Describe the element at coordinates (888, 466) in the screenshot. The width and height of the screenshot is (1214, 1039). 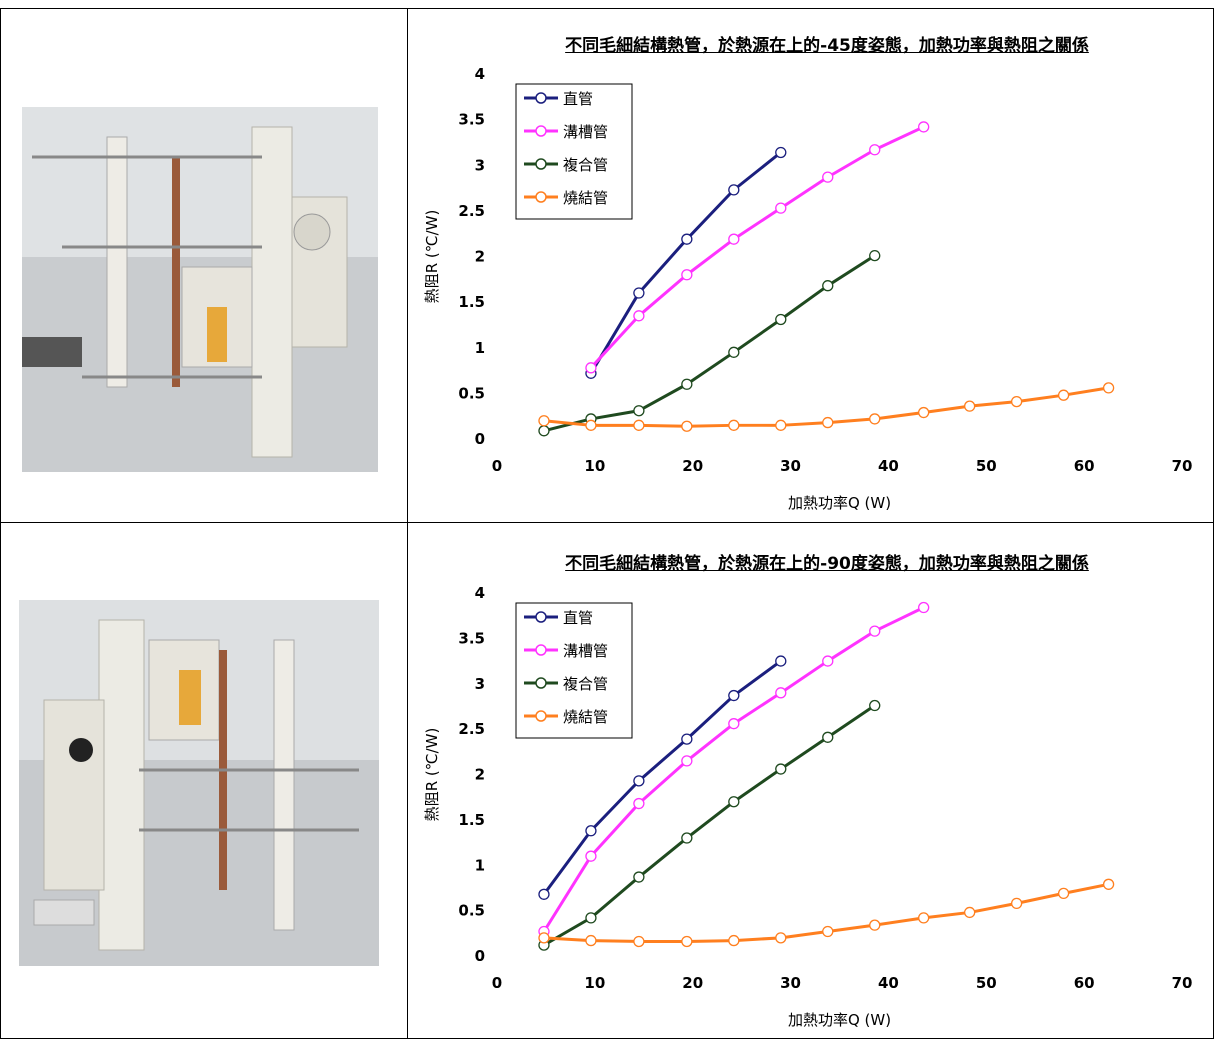
I see `x-tick-label: 40` at that location.